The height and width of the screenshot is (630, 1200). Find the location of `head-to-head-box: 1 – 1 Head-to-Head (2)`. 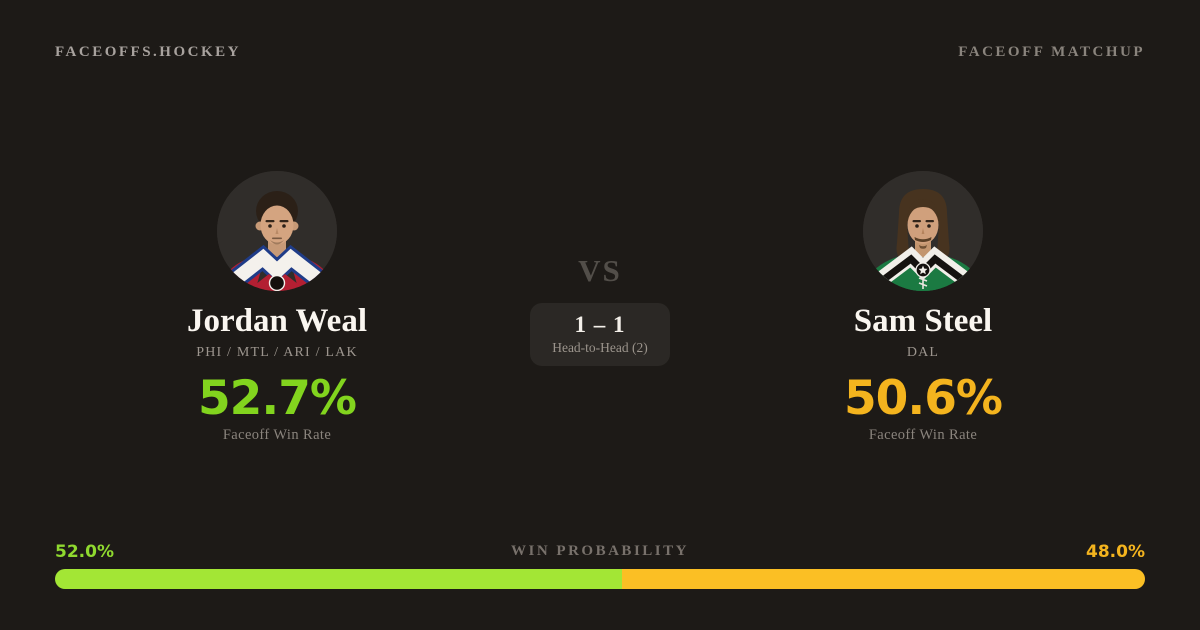

head-to-head-box: 1 – 1 Head-to-Head (2) is located at coordinates (600, 334).